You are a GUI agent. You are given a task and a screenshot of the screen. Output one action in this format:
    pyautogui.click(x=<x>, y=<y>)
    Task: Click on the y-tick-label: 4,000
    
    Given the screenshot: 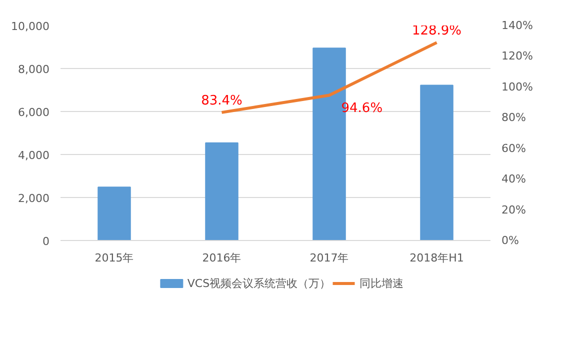 What is the action you would take?
    pyautogui.click(x=34, y=155)
    